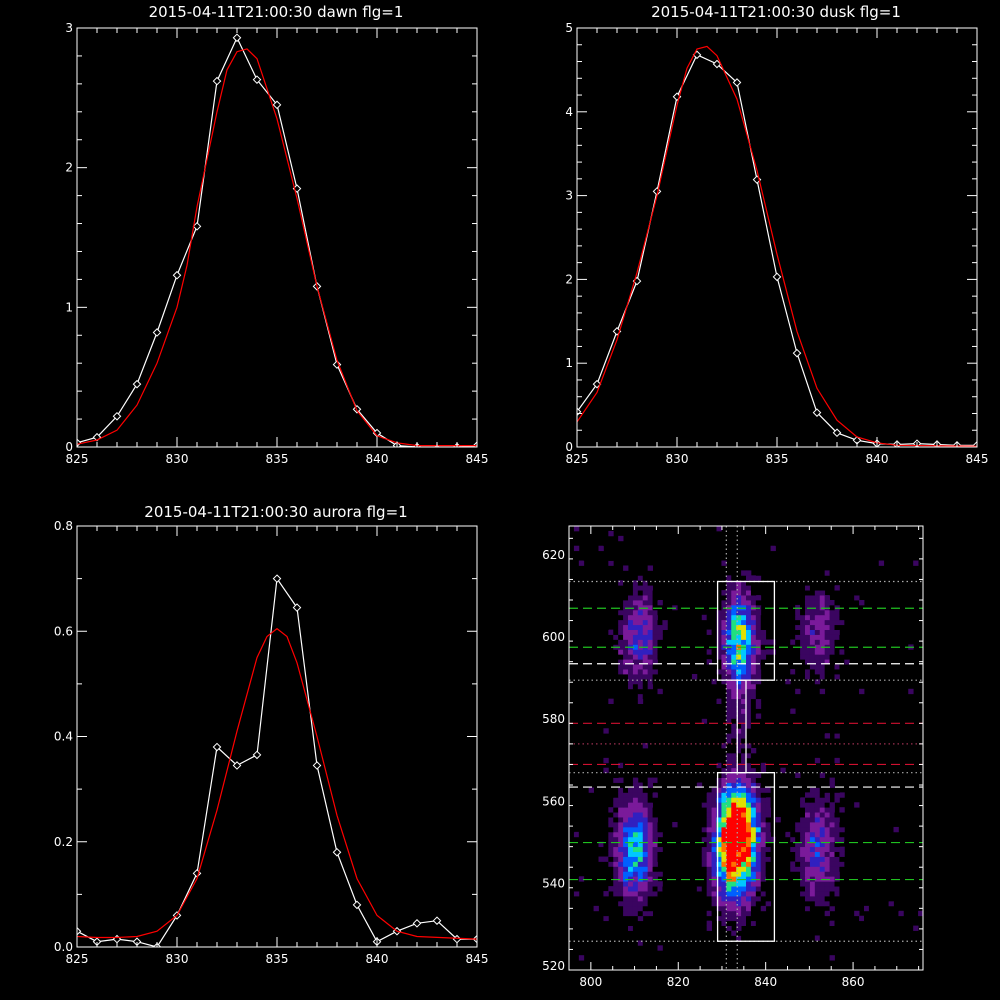  I want to click on aurora-x-tick-label: 830, so click(177, 959).